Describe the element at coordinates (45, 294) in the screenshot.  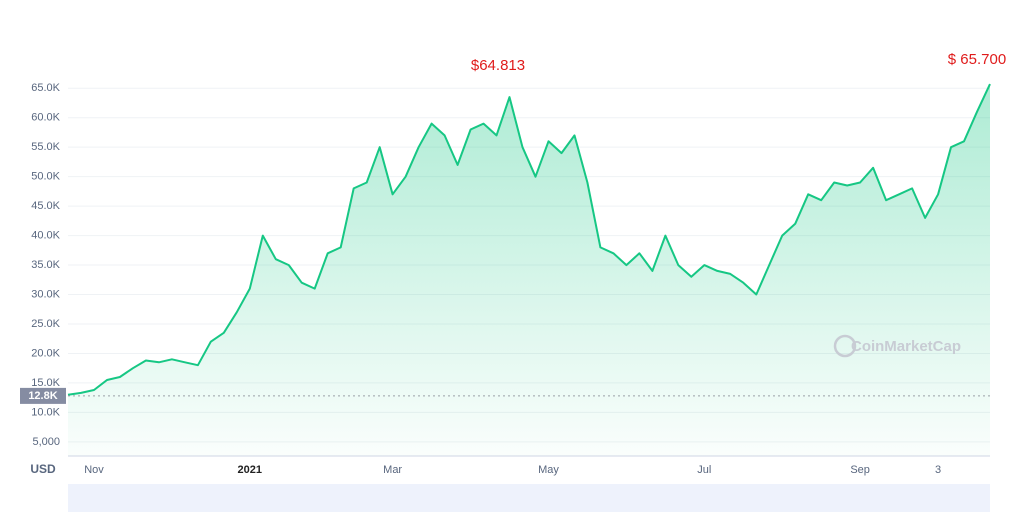
I see `y-tick-label: 30.0K` at that location.